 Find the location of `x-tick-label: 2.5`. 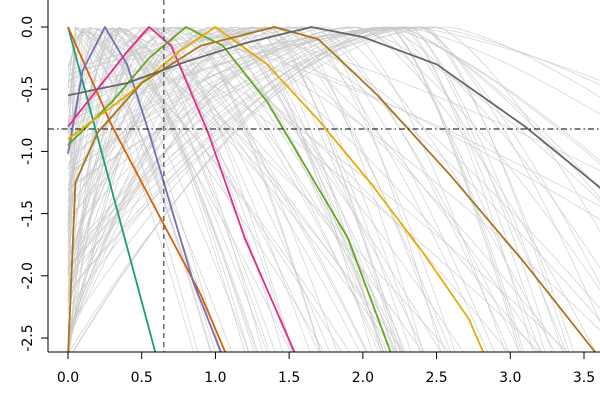

x-tick-label: 2.5 is located at coordinates (436, 378).